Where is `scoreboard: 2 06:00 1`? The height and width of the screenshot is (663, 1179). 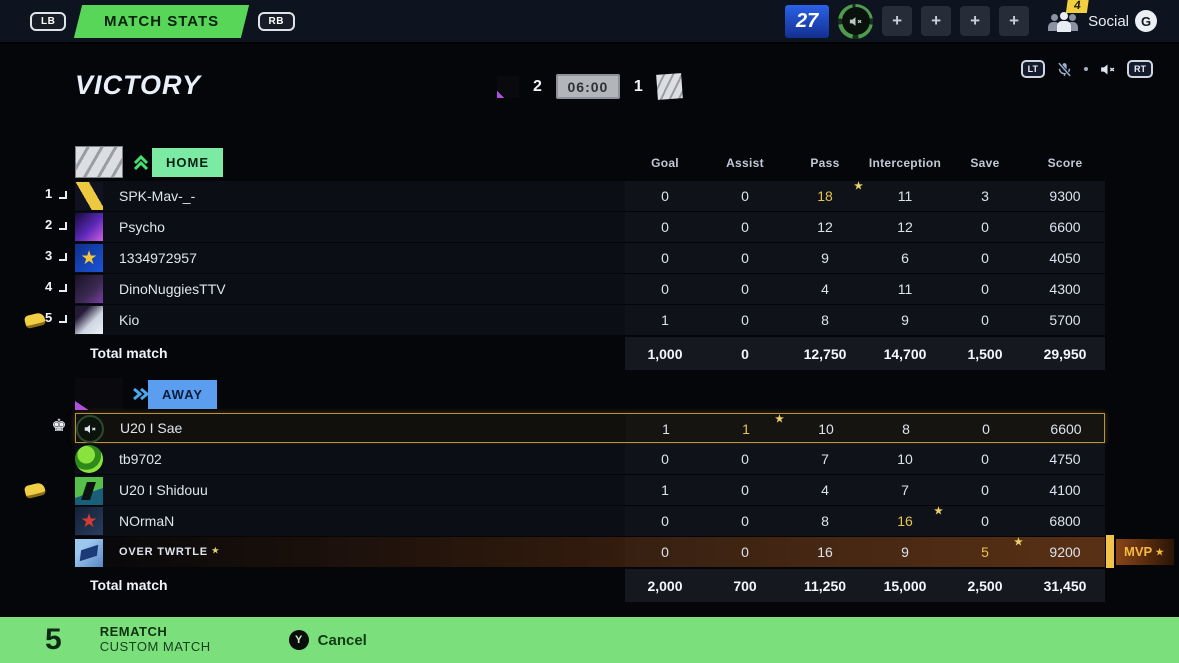 scoreboard: 2 06:00 1 is located at coordinates (590, 86).